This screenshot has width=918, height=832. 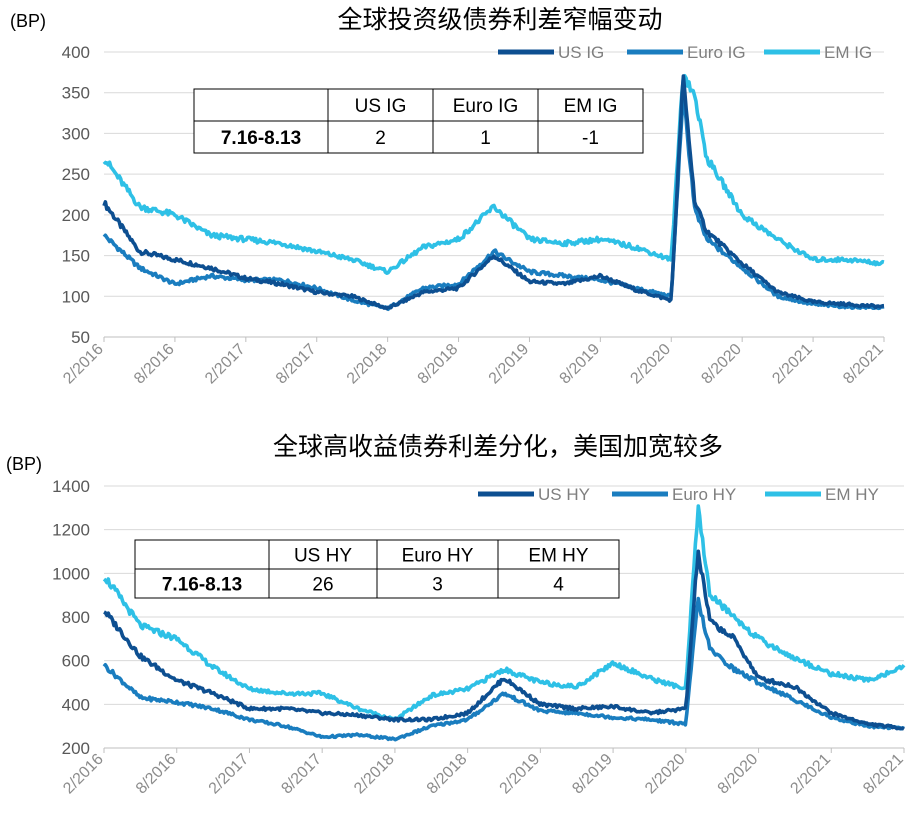 I want to click on table-header-cell: Euro HY, so click(x=438, y=556).